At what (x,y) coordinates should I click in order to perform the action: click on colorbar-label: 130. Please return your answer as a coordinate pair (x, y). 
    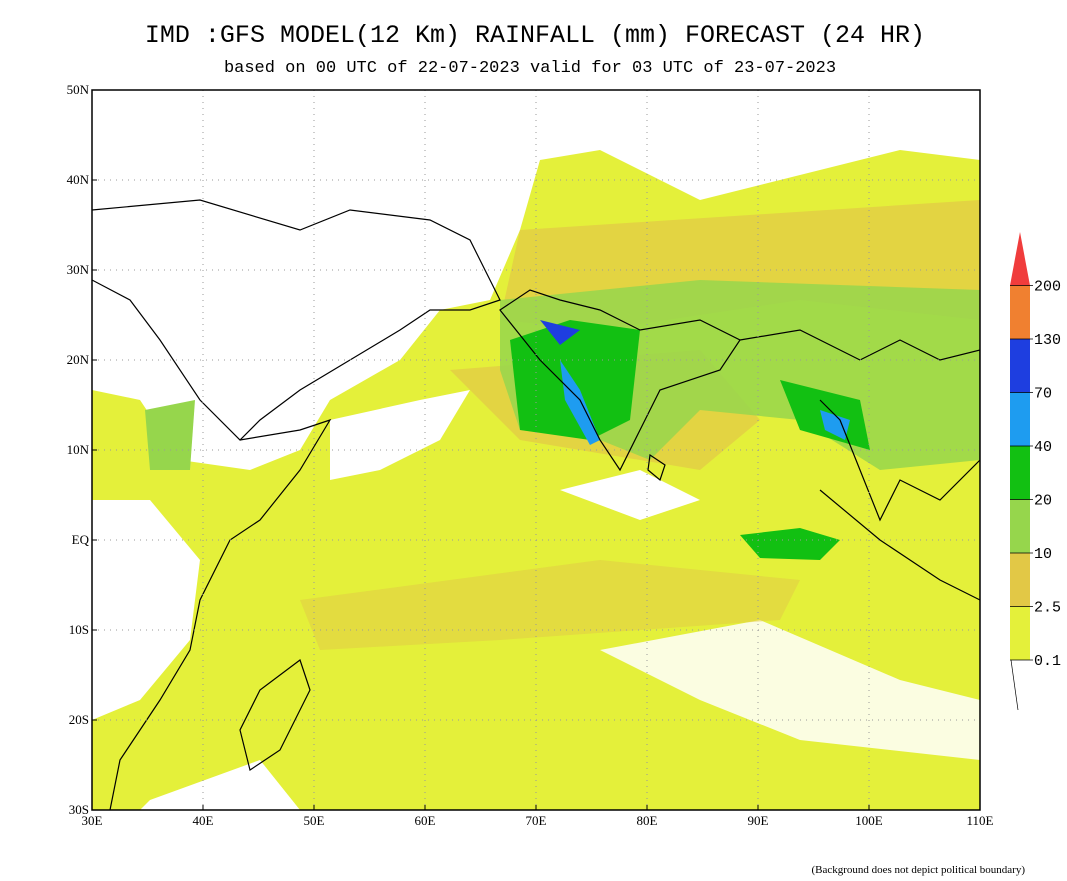
    Looking at the image, I should click on (1047, 340).